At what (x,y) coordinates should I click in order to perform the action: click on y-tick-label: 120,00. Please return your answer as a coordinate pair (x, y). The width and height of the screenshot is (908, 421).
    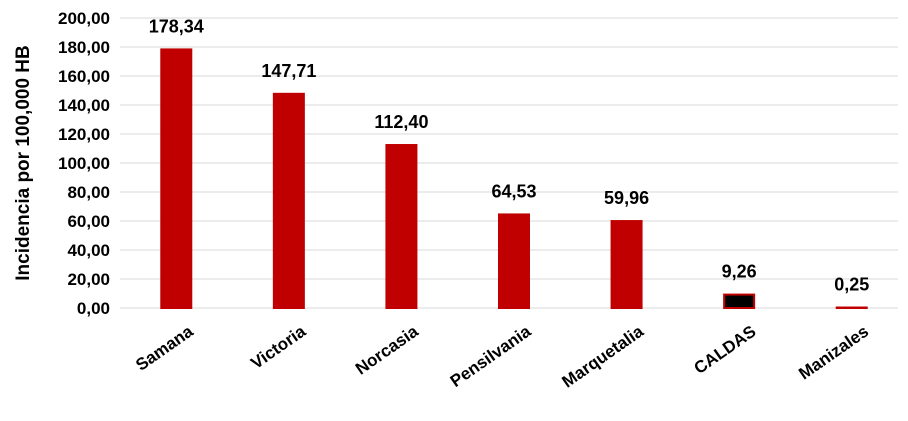
    Looking at the image, I should click on (84, 134).